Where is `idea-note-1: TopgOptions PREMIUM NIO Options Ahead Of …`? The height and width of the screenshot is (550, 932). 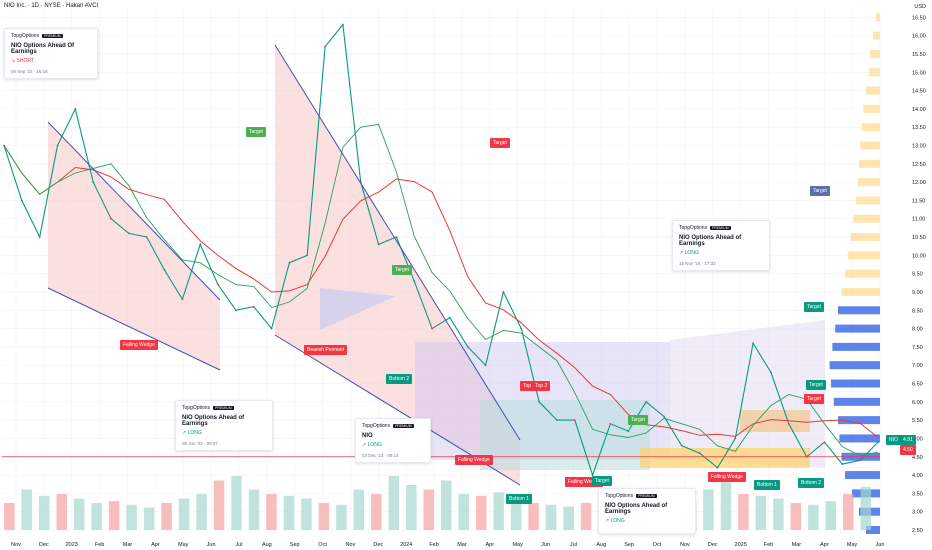
idea-note-1: TopgOptions PREMIUM NIO Options Ahead Of … is located at coordinates (51, 53).